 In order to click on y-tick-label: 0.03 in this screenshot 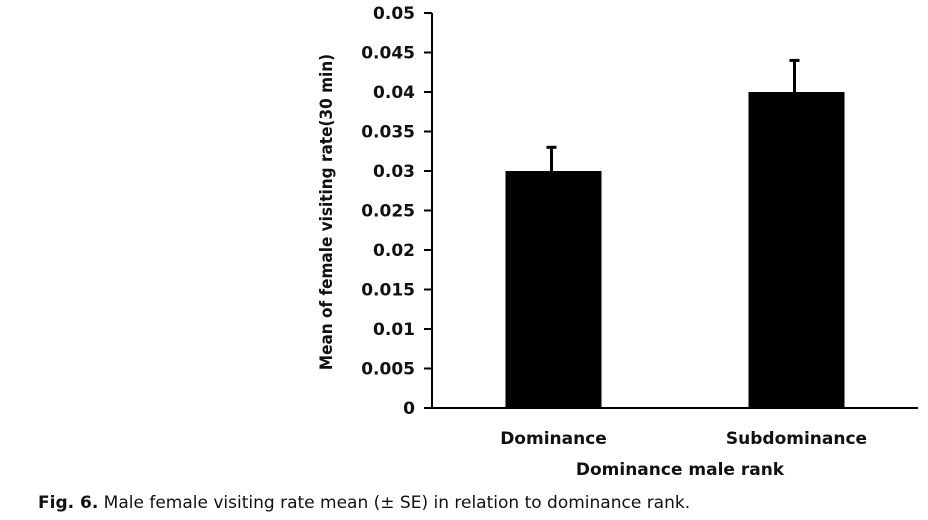, I will do `click(394, 172)`.